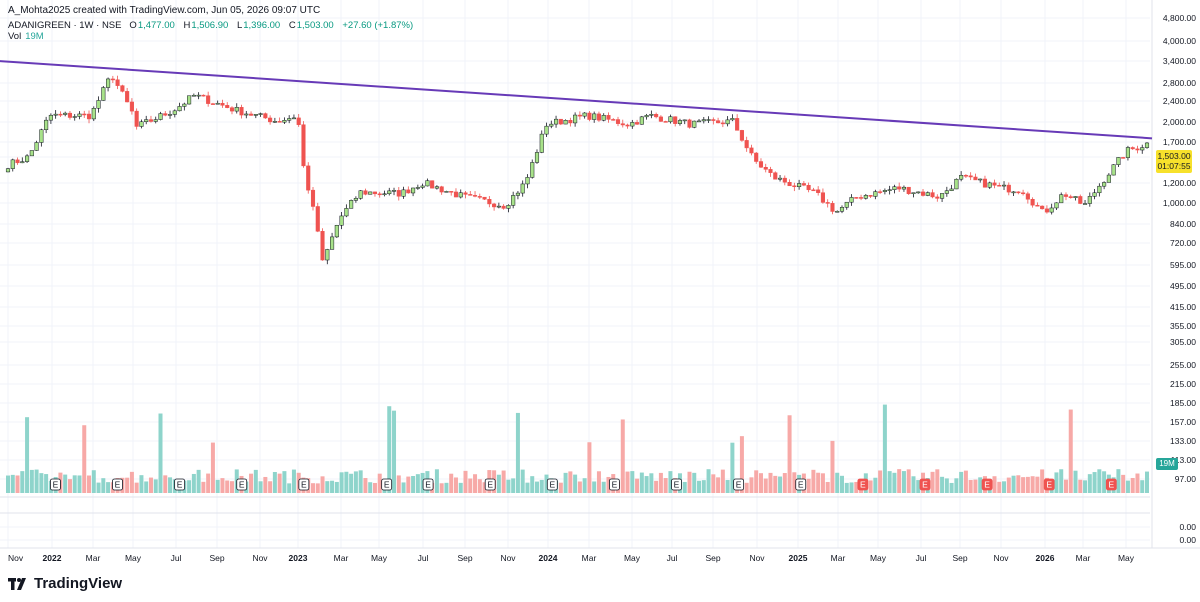 The image size is (1200, 602). What do you see at coordinates (1174, 156) in the screenshot?
I see `last-price-value: 1,503.00` at bounding box center [1174, 156].